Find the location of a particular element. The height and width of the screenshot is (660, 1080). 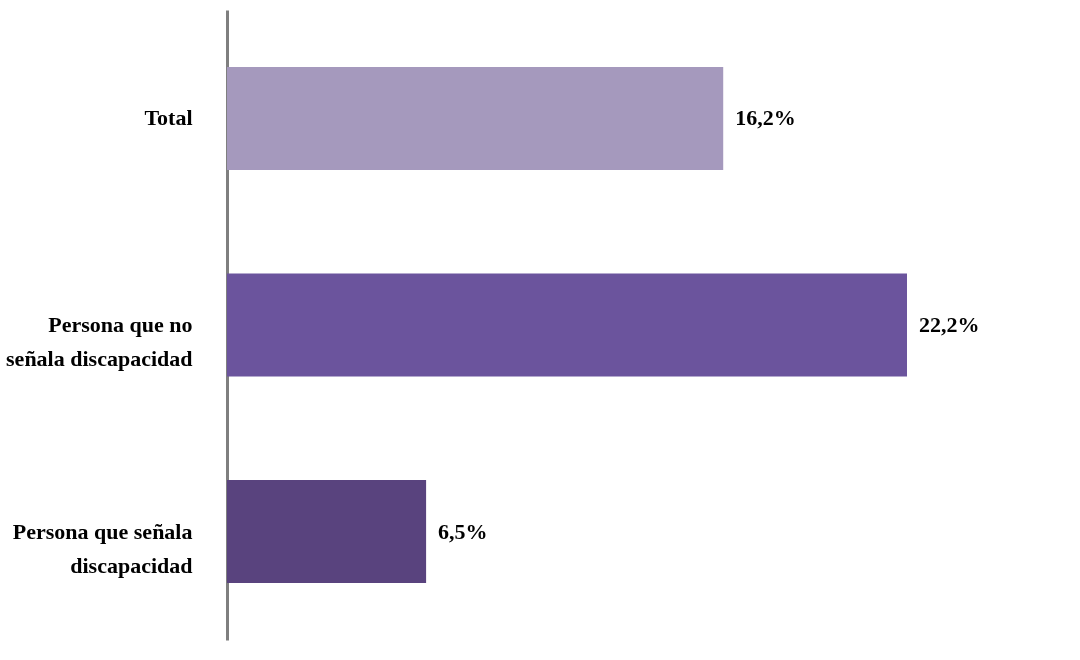

y-tick-label: Persona que señala discapacidad is located at coordinates (102, 548).